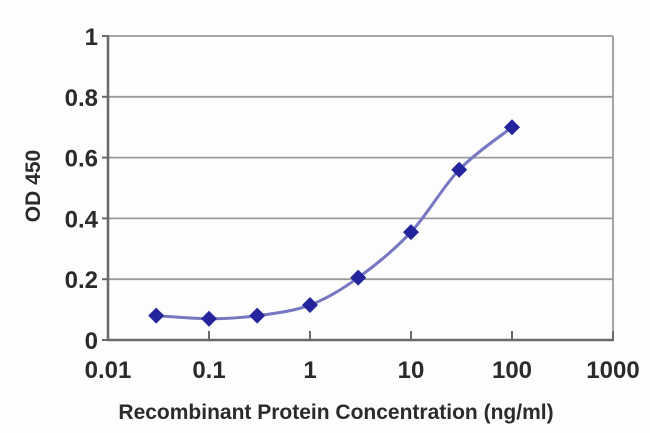 This screenshot has height=433, width=650. I want to click on x-tick-label: 10, so click(411, 370).